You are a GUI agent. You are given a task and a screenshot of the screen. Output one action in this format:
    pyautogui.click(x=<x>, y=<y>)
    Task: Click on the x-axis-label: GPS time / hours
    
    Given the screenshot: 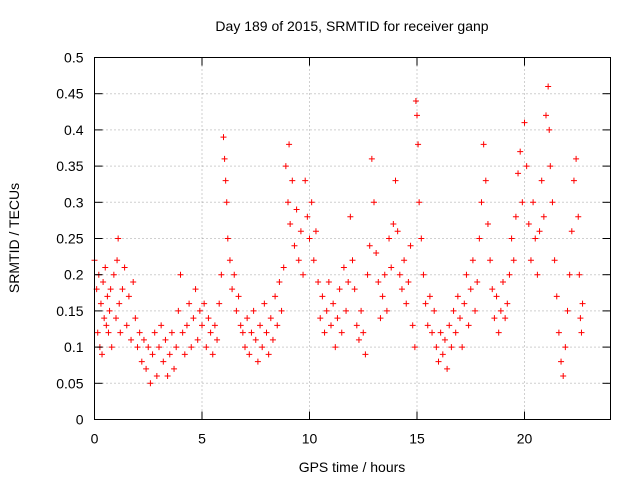 What is the action you would take?
    pyautogui.click(x=352, y=467)
    